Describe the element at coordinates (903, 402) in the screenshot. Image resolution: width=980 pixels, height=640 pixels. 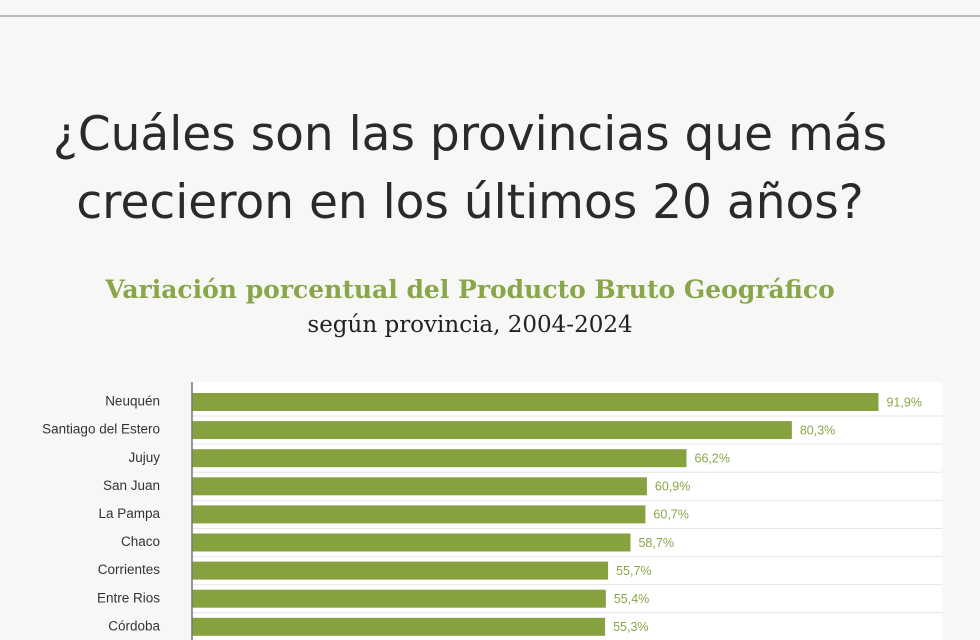
I see `value-label: 91,9%` at that location.